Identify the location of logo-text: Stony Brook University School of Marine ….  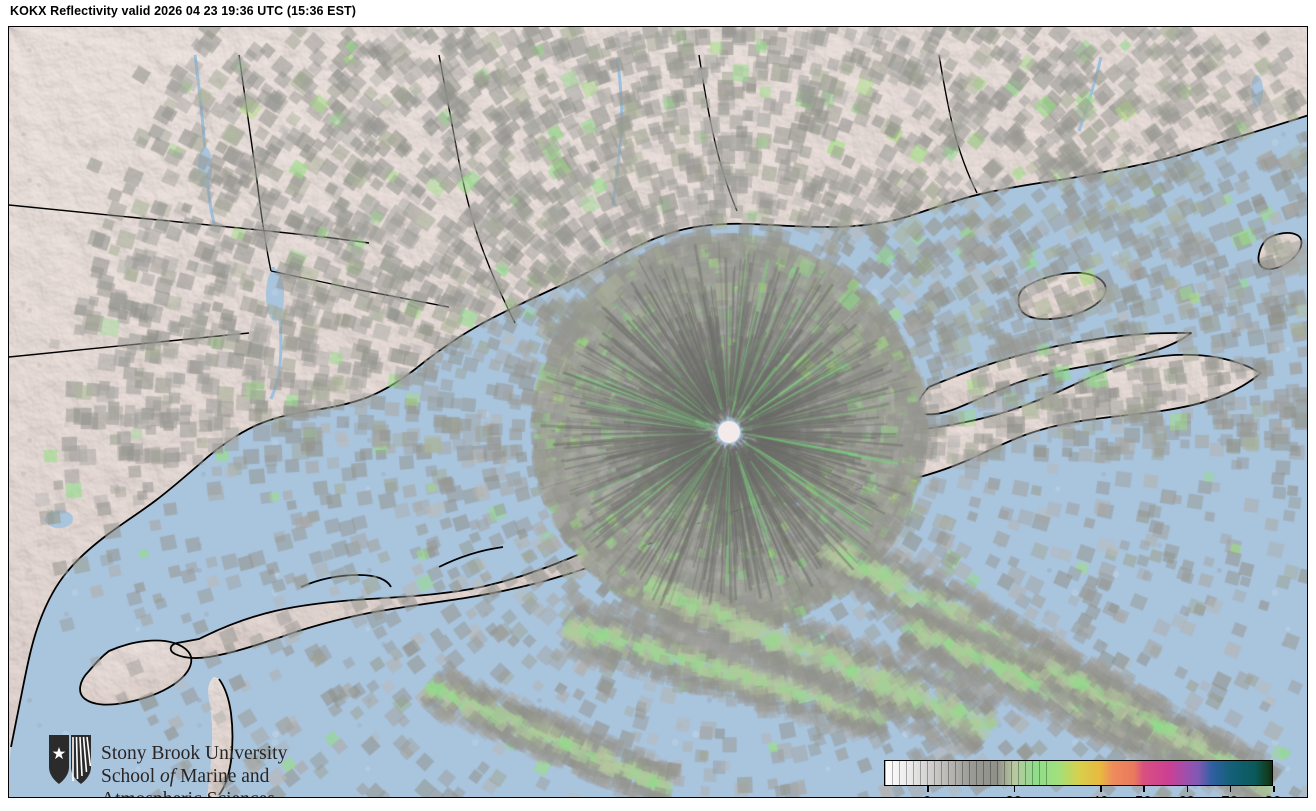
(194, 765).